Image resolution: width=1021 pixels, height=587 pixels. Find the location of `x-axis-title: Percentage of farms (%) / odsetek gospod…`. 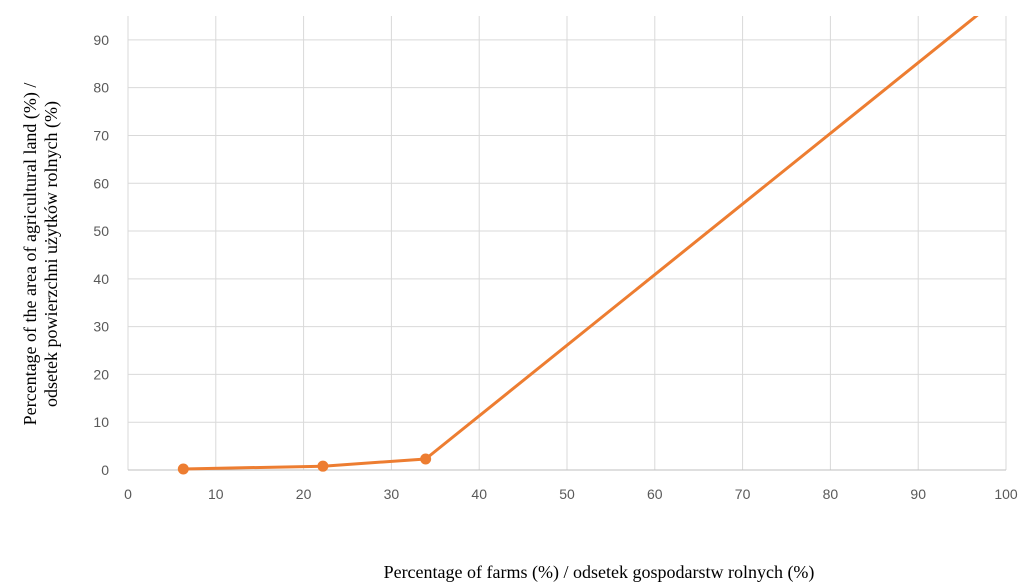

x-axis-title: Percentage of farms (%) / odsetek gospod… is located at coordinates (599, 572).